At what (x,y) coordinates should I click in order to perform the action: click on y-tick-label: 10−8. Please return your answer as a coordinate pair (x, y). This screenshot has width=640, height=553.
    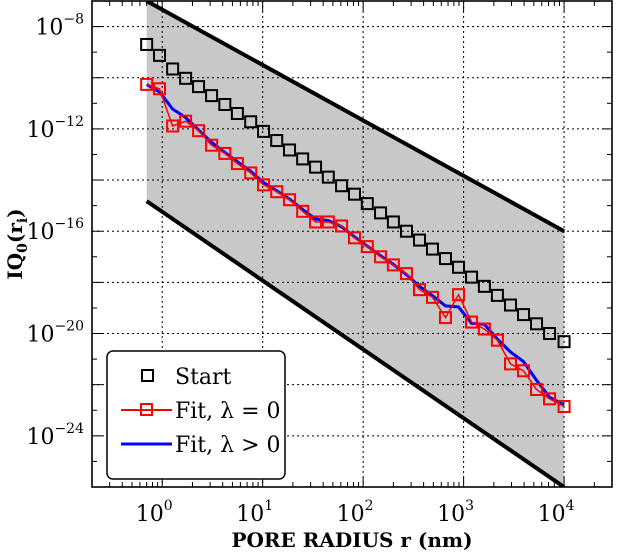
    Looking at the image, I should click on (59, 26).